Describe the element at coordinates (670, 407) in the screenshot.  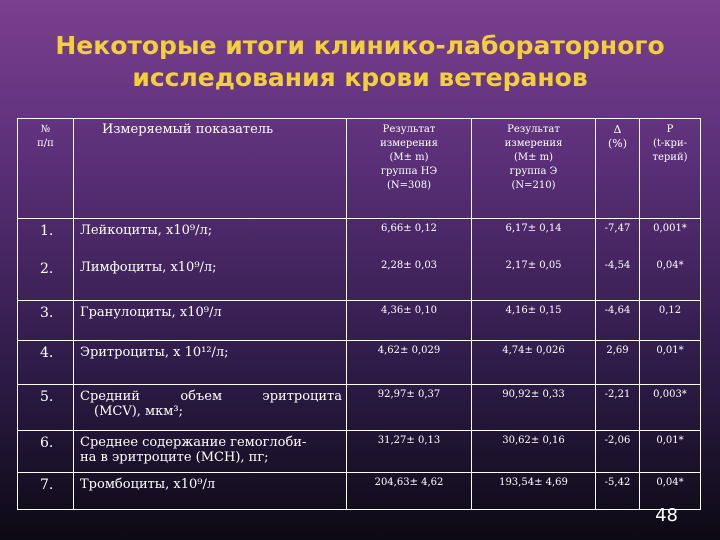
I see `row-p-value: 0,003*` at that location.